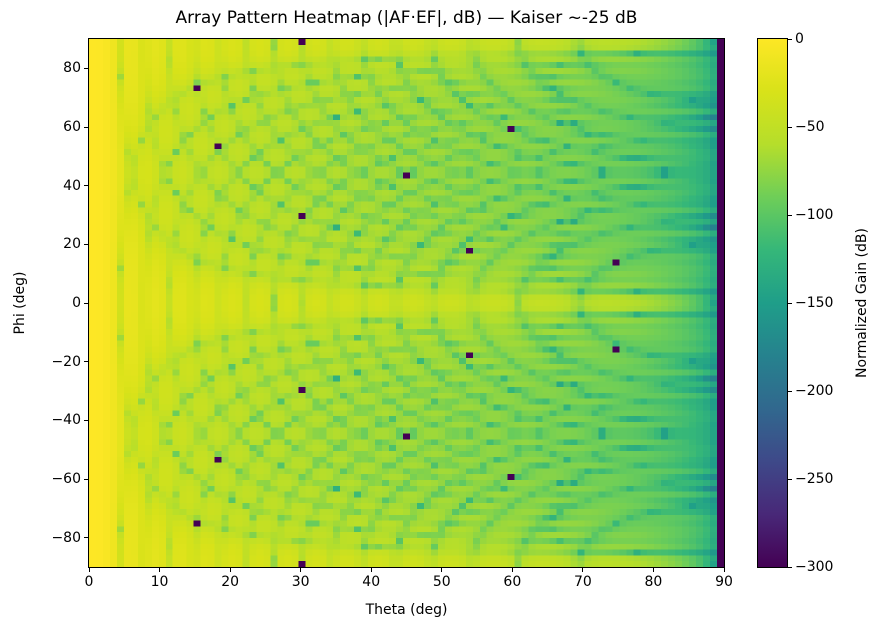 The height and width of the screenshot is (637, 885). What do you see at coordinates (89, 582) in the screenshot?
I see `x-tick-label: 0` at bounding box center [89, 582].